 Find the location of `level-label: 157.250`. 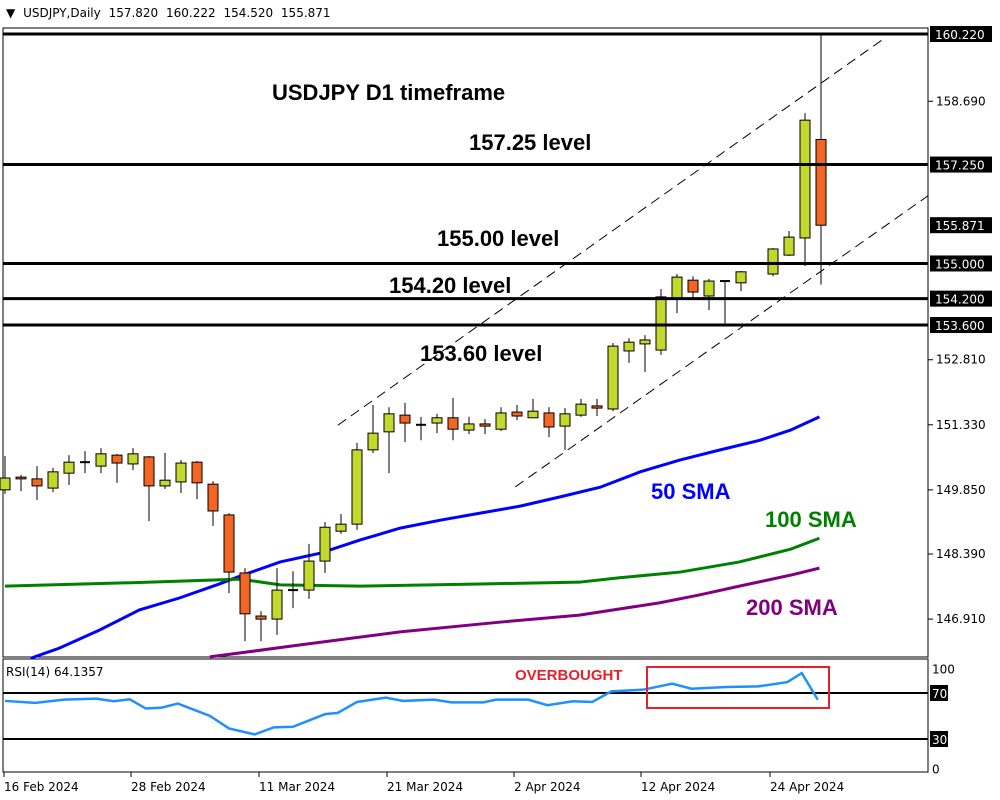

level-label: 157.250 is located at coordinates (960, 166).